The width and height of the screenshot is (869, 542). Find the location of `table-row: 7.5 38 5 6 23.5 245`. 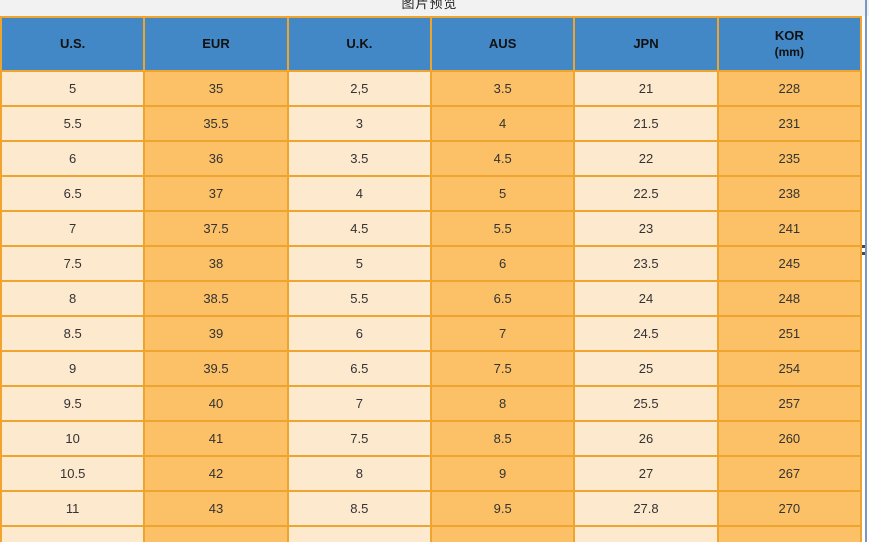

table-row: 7.5 38 5 6 23.5 245 is located at coordinates (431, 263).